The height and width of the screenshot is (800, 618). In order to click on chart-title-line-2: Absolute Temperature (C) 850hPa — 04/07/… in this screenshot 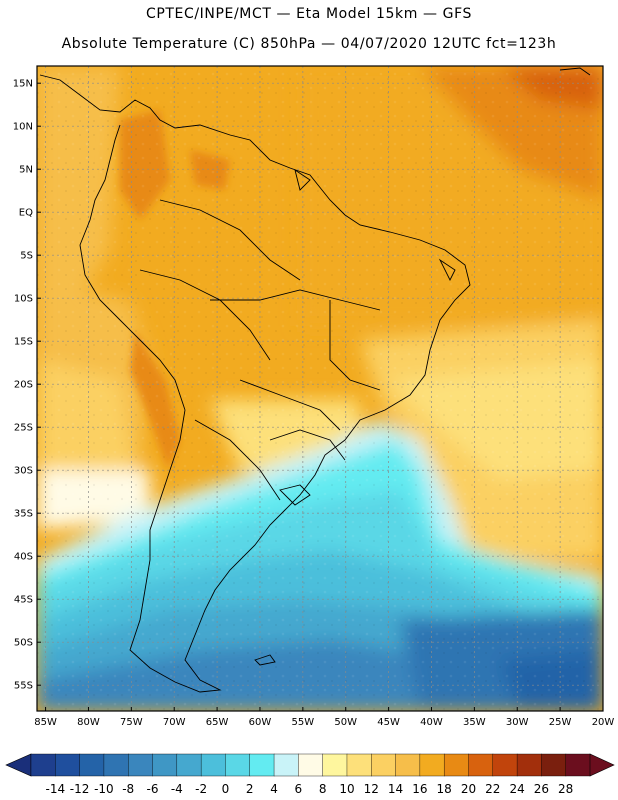, I will do `click(309, 44)`.